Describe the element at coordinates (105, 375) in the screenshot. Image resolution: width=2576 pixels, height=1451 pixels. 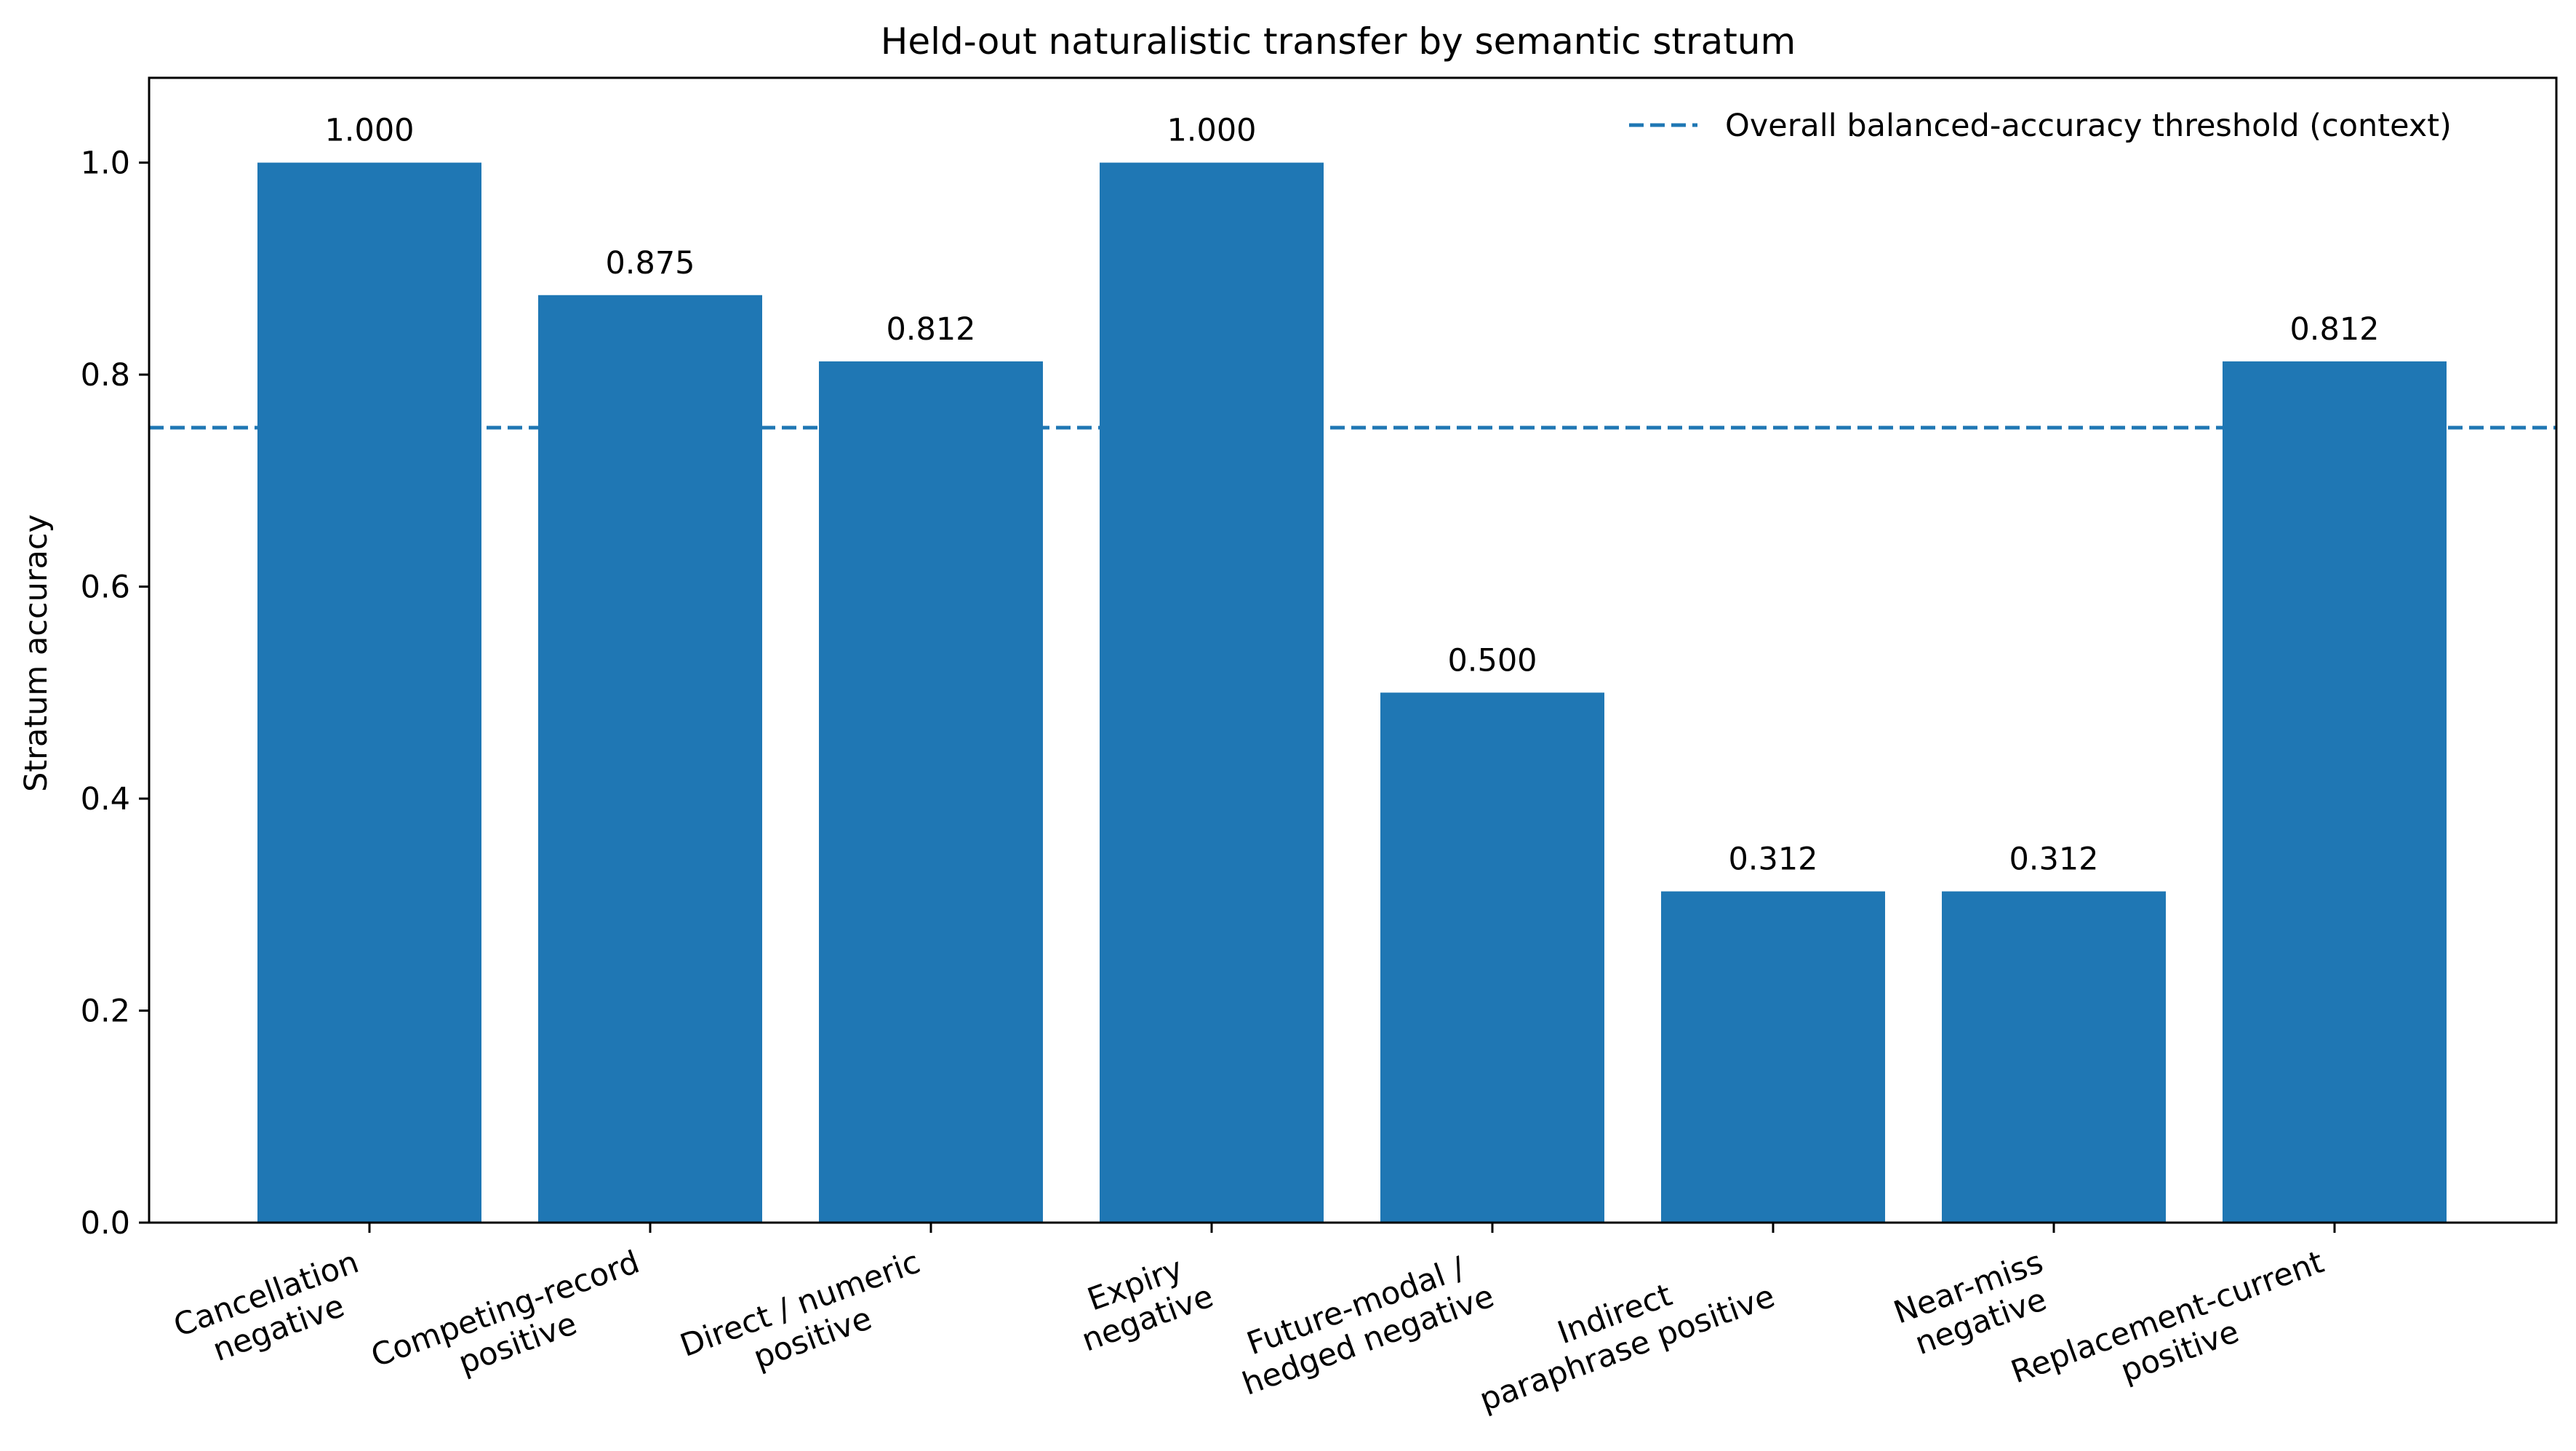
I see `y-tick-label: 0.8` at that location.